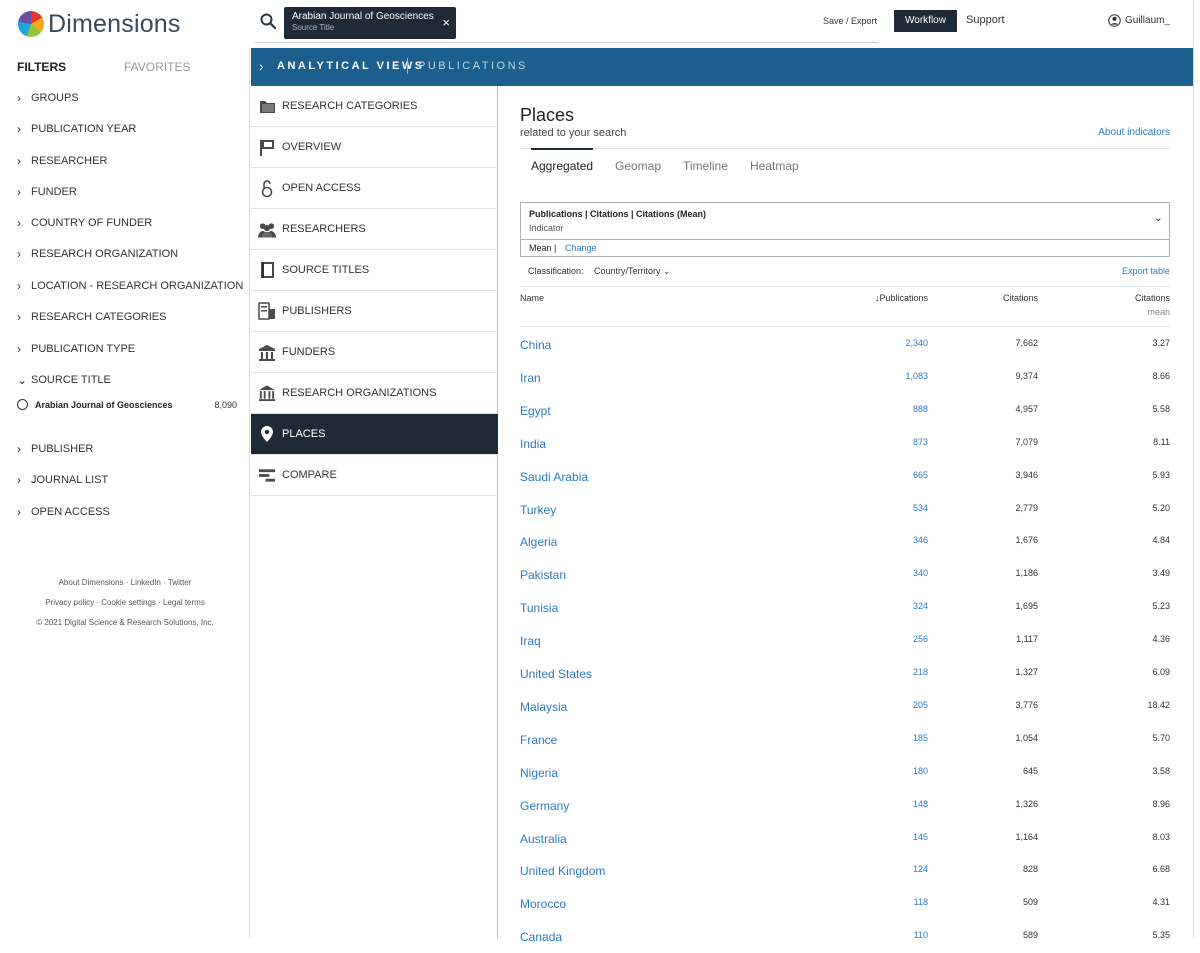 The width and height of the screenshot is (1200, 953). Describe the element at coordinates (920, 804) in the screenshot. I see `publications-count-link: 148` at that location.